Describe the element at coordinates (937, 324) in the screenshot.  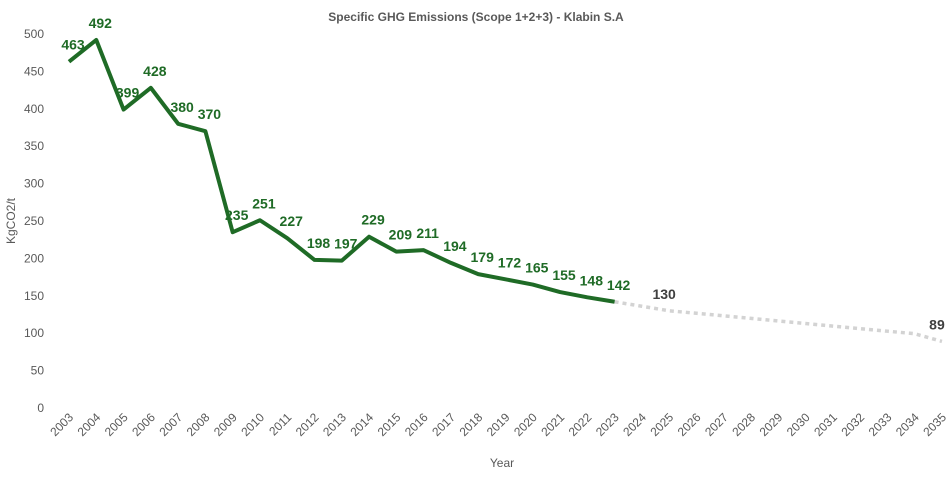
I see `target-data-label: 89` at that location.